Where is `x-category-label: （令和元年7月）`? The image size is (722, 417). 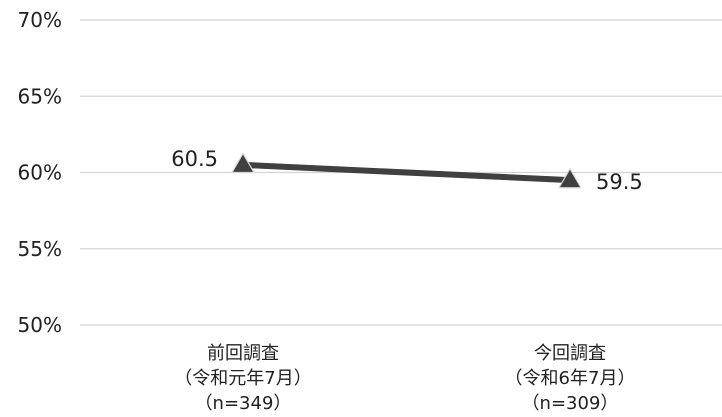
x-category-label: （令和元年7月） is located at coordinates (242, 378).